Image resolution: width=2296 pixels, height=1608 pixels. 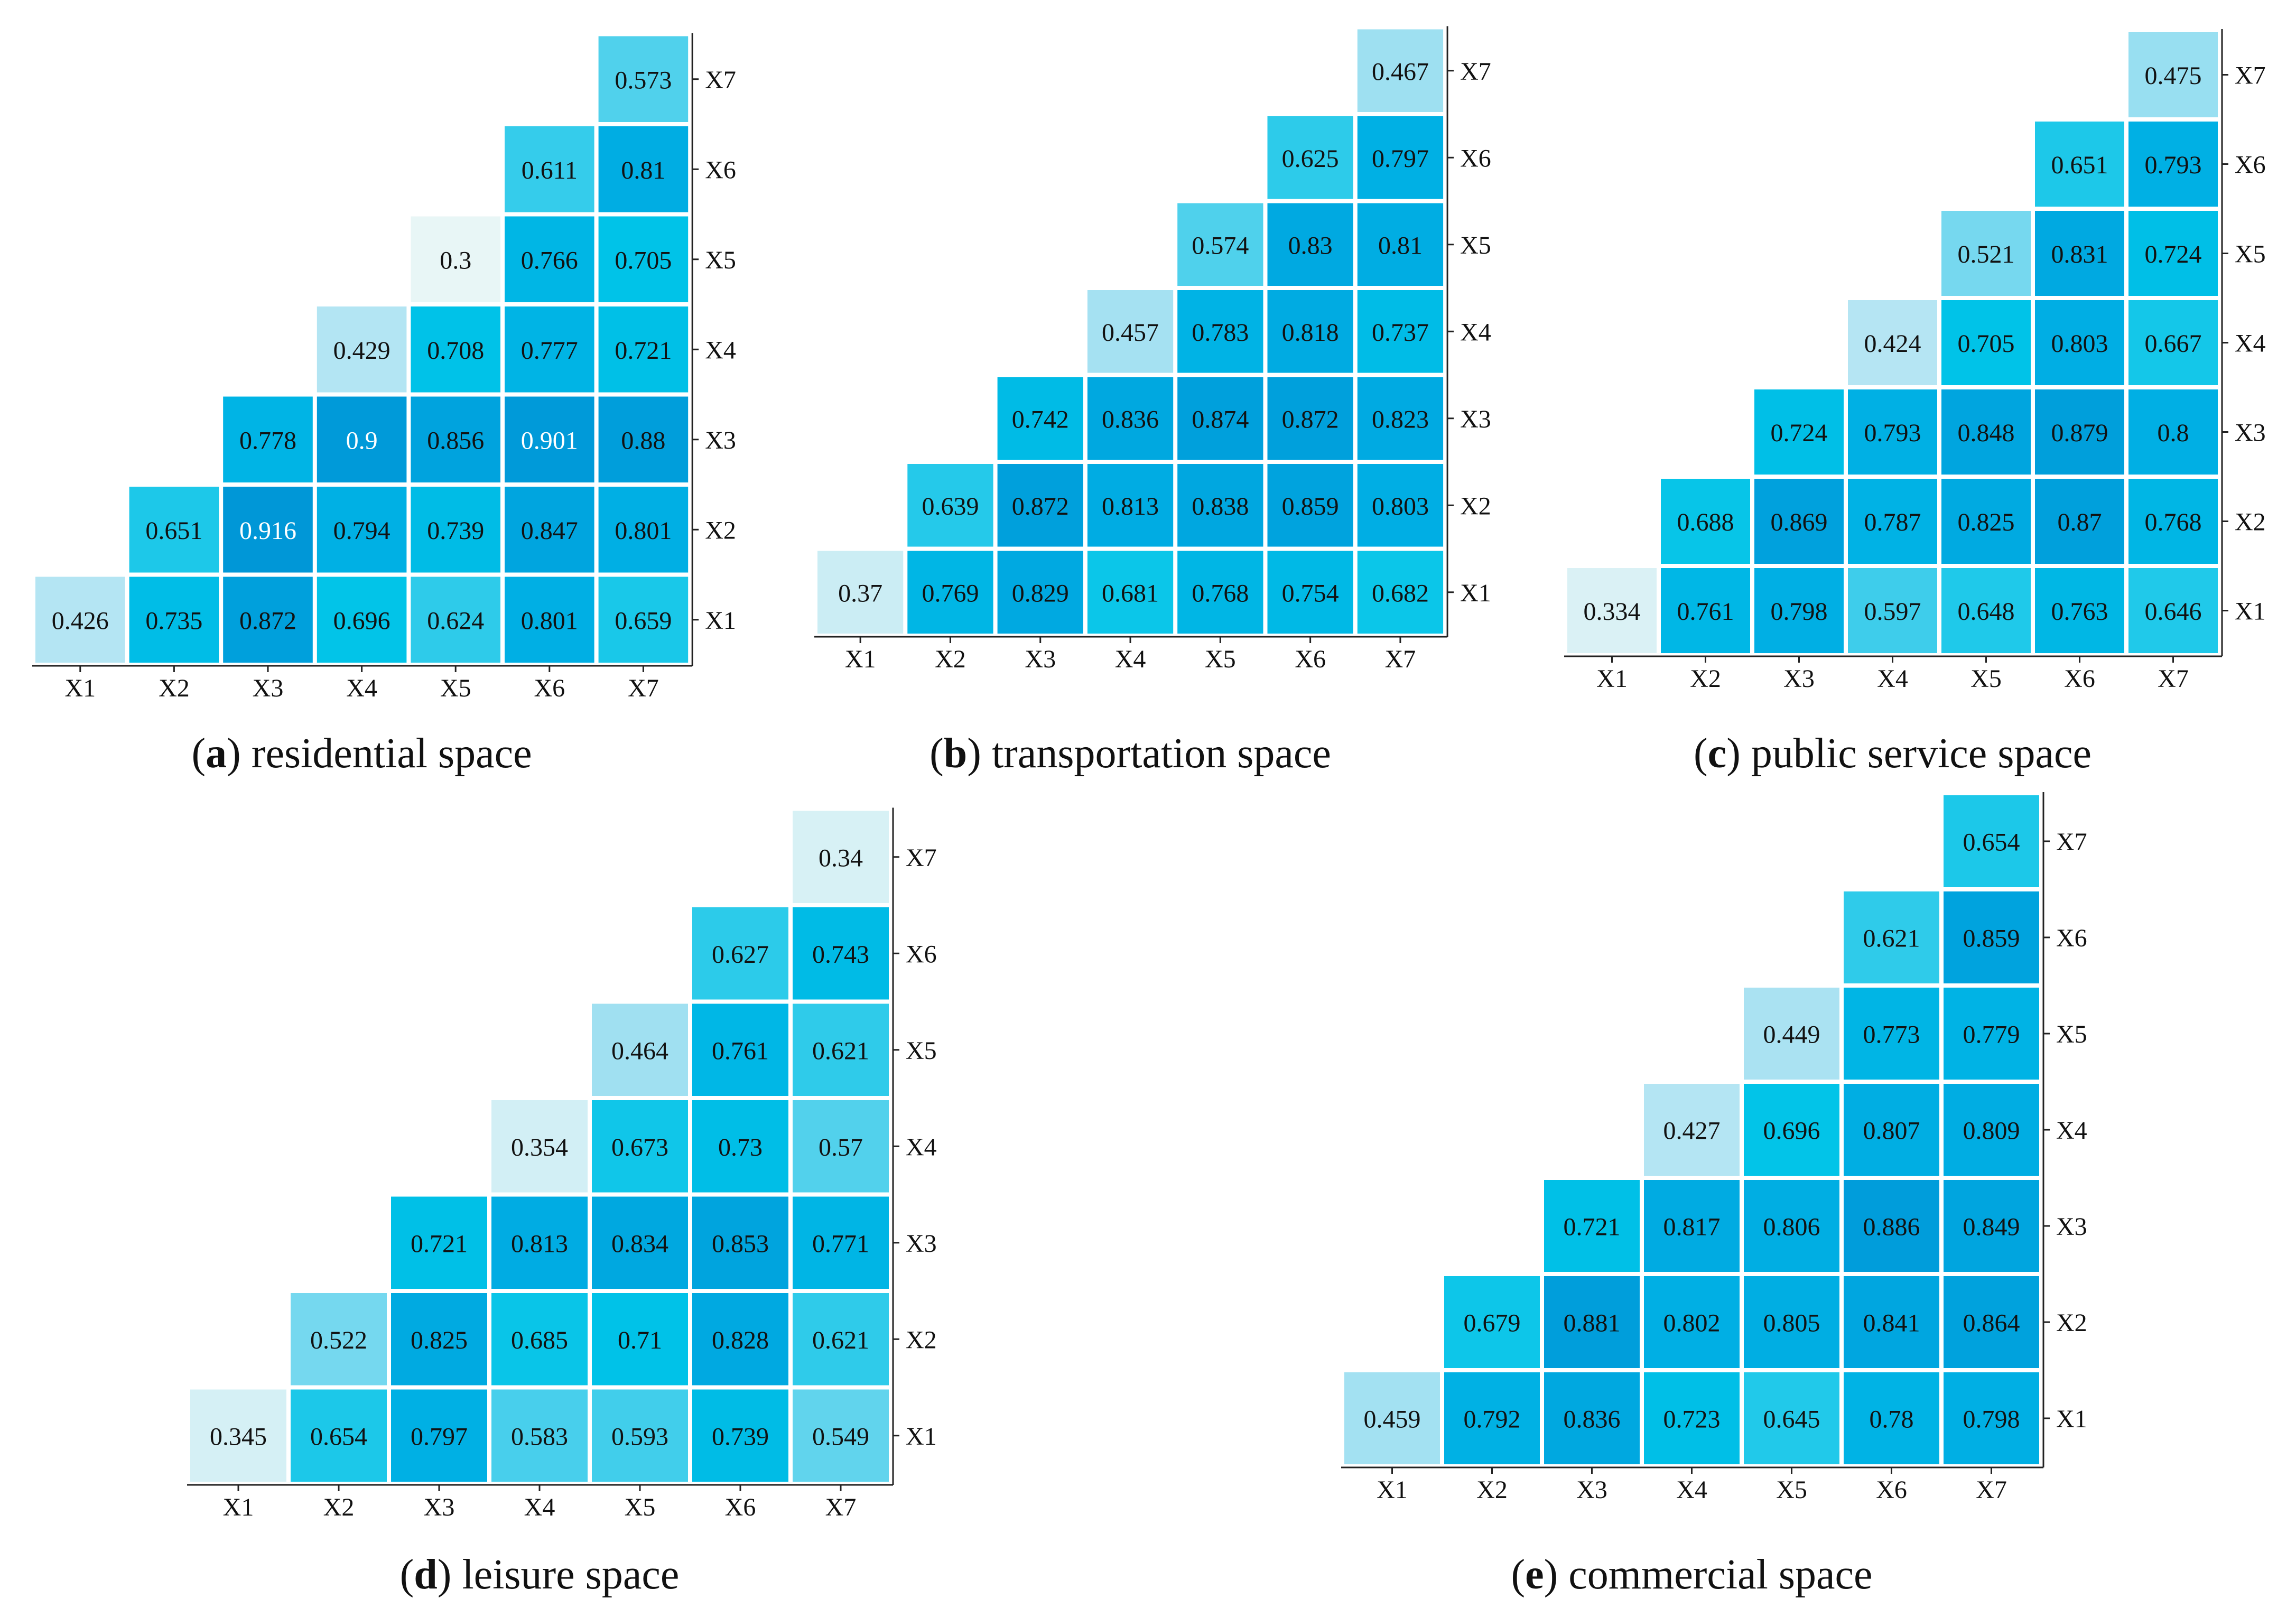 I want to click on cell-value-label: 0.881, so click(x=1593, y=1323).